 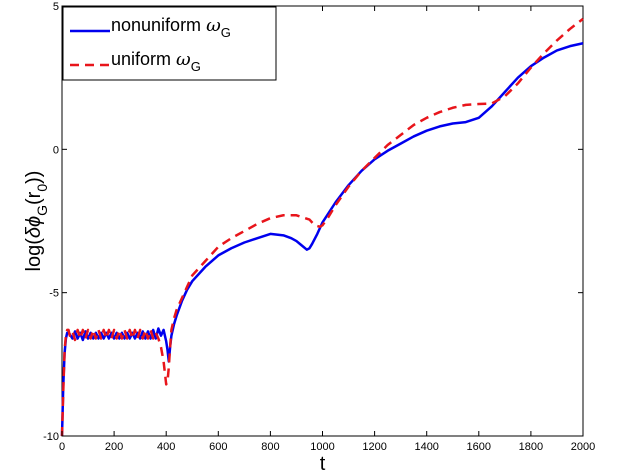 I want to click on y-tick-label: 5, so click(x=56, y=7).